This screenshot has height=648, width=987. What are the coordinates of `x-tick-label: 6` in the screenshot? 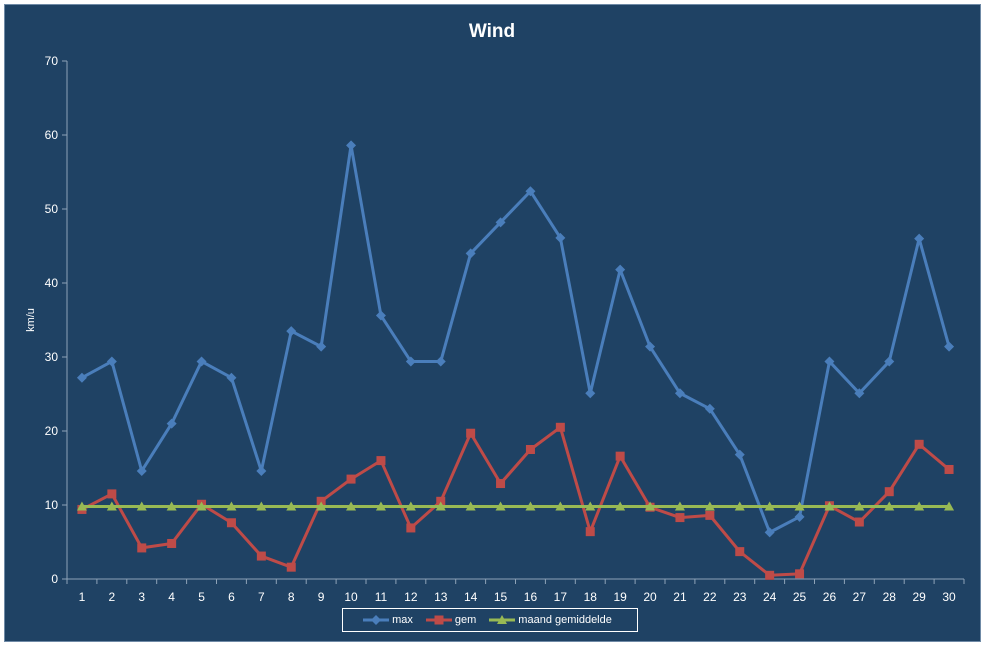 It's located at (231, 597).